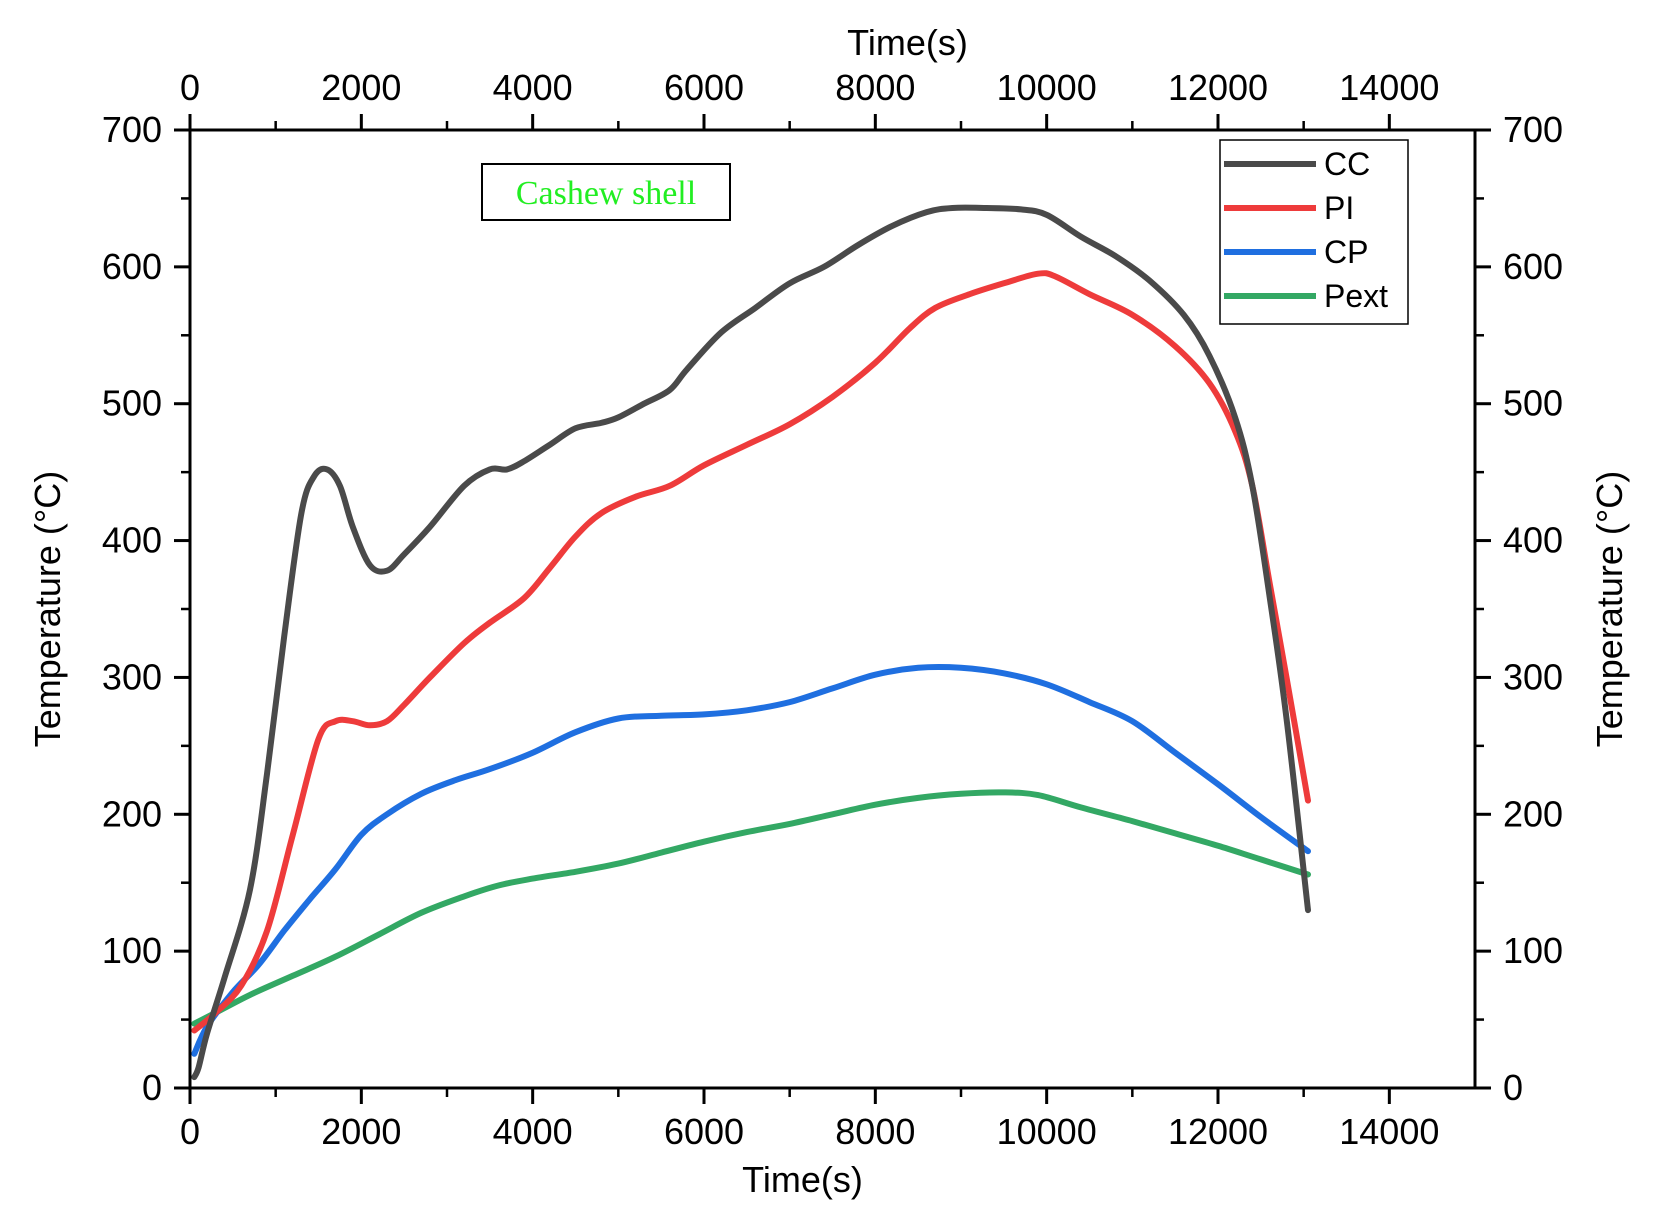 The height and width of the screenshot is (1217, 1654). Describe the element at coordinates (1389, 1131) in the screenshot. I see `x-tick-label-bottom: 14000` at that location.